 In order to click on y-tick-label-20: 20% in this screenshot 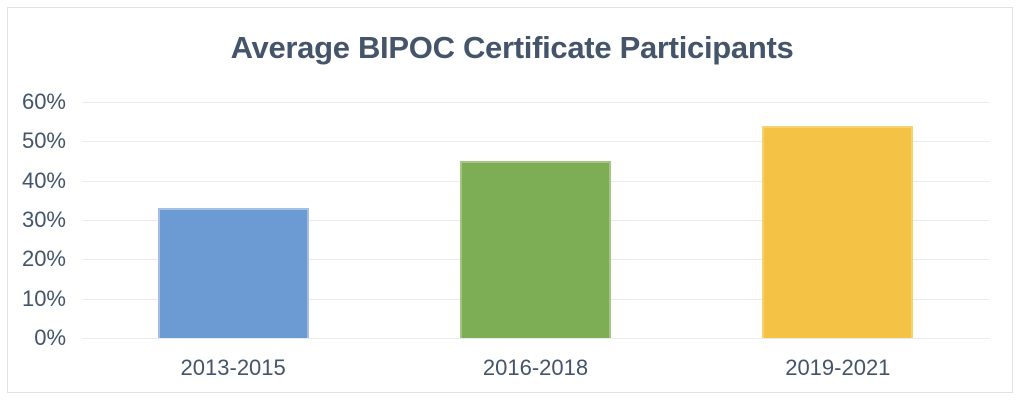, I will do `click(43, 259)`.